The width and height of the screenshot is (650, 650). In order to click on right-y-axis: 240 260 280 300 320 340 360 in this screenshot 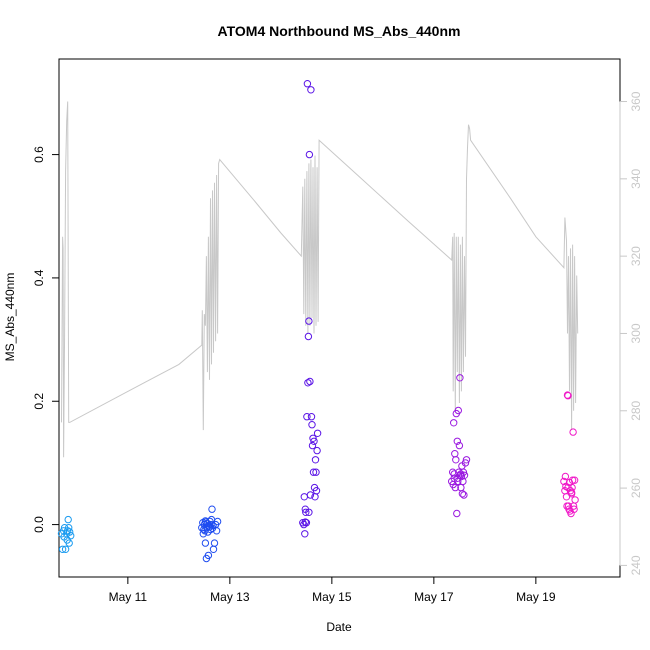, I will do `click(631, 333)`.